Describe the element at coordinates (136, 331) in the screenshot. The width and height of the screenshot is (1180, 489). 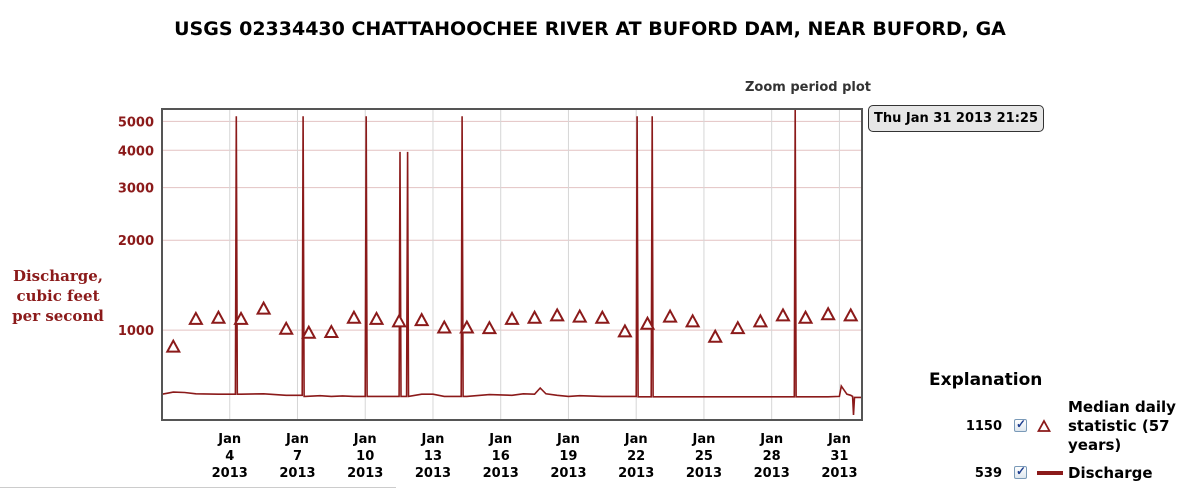
I see `y-tick-label: 1000` at that location.